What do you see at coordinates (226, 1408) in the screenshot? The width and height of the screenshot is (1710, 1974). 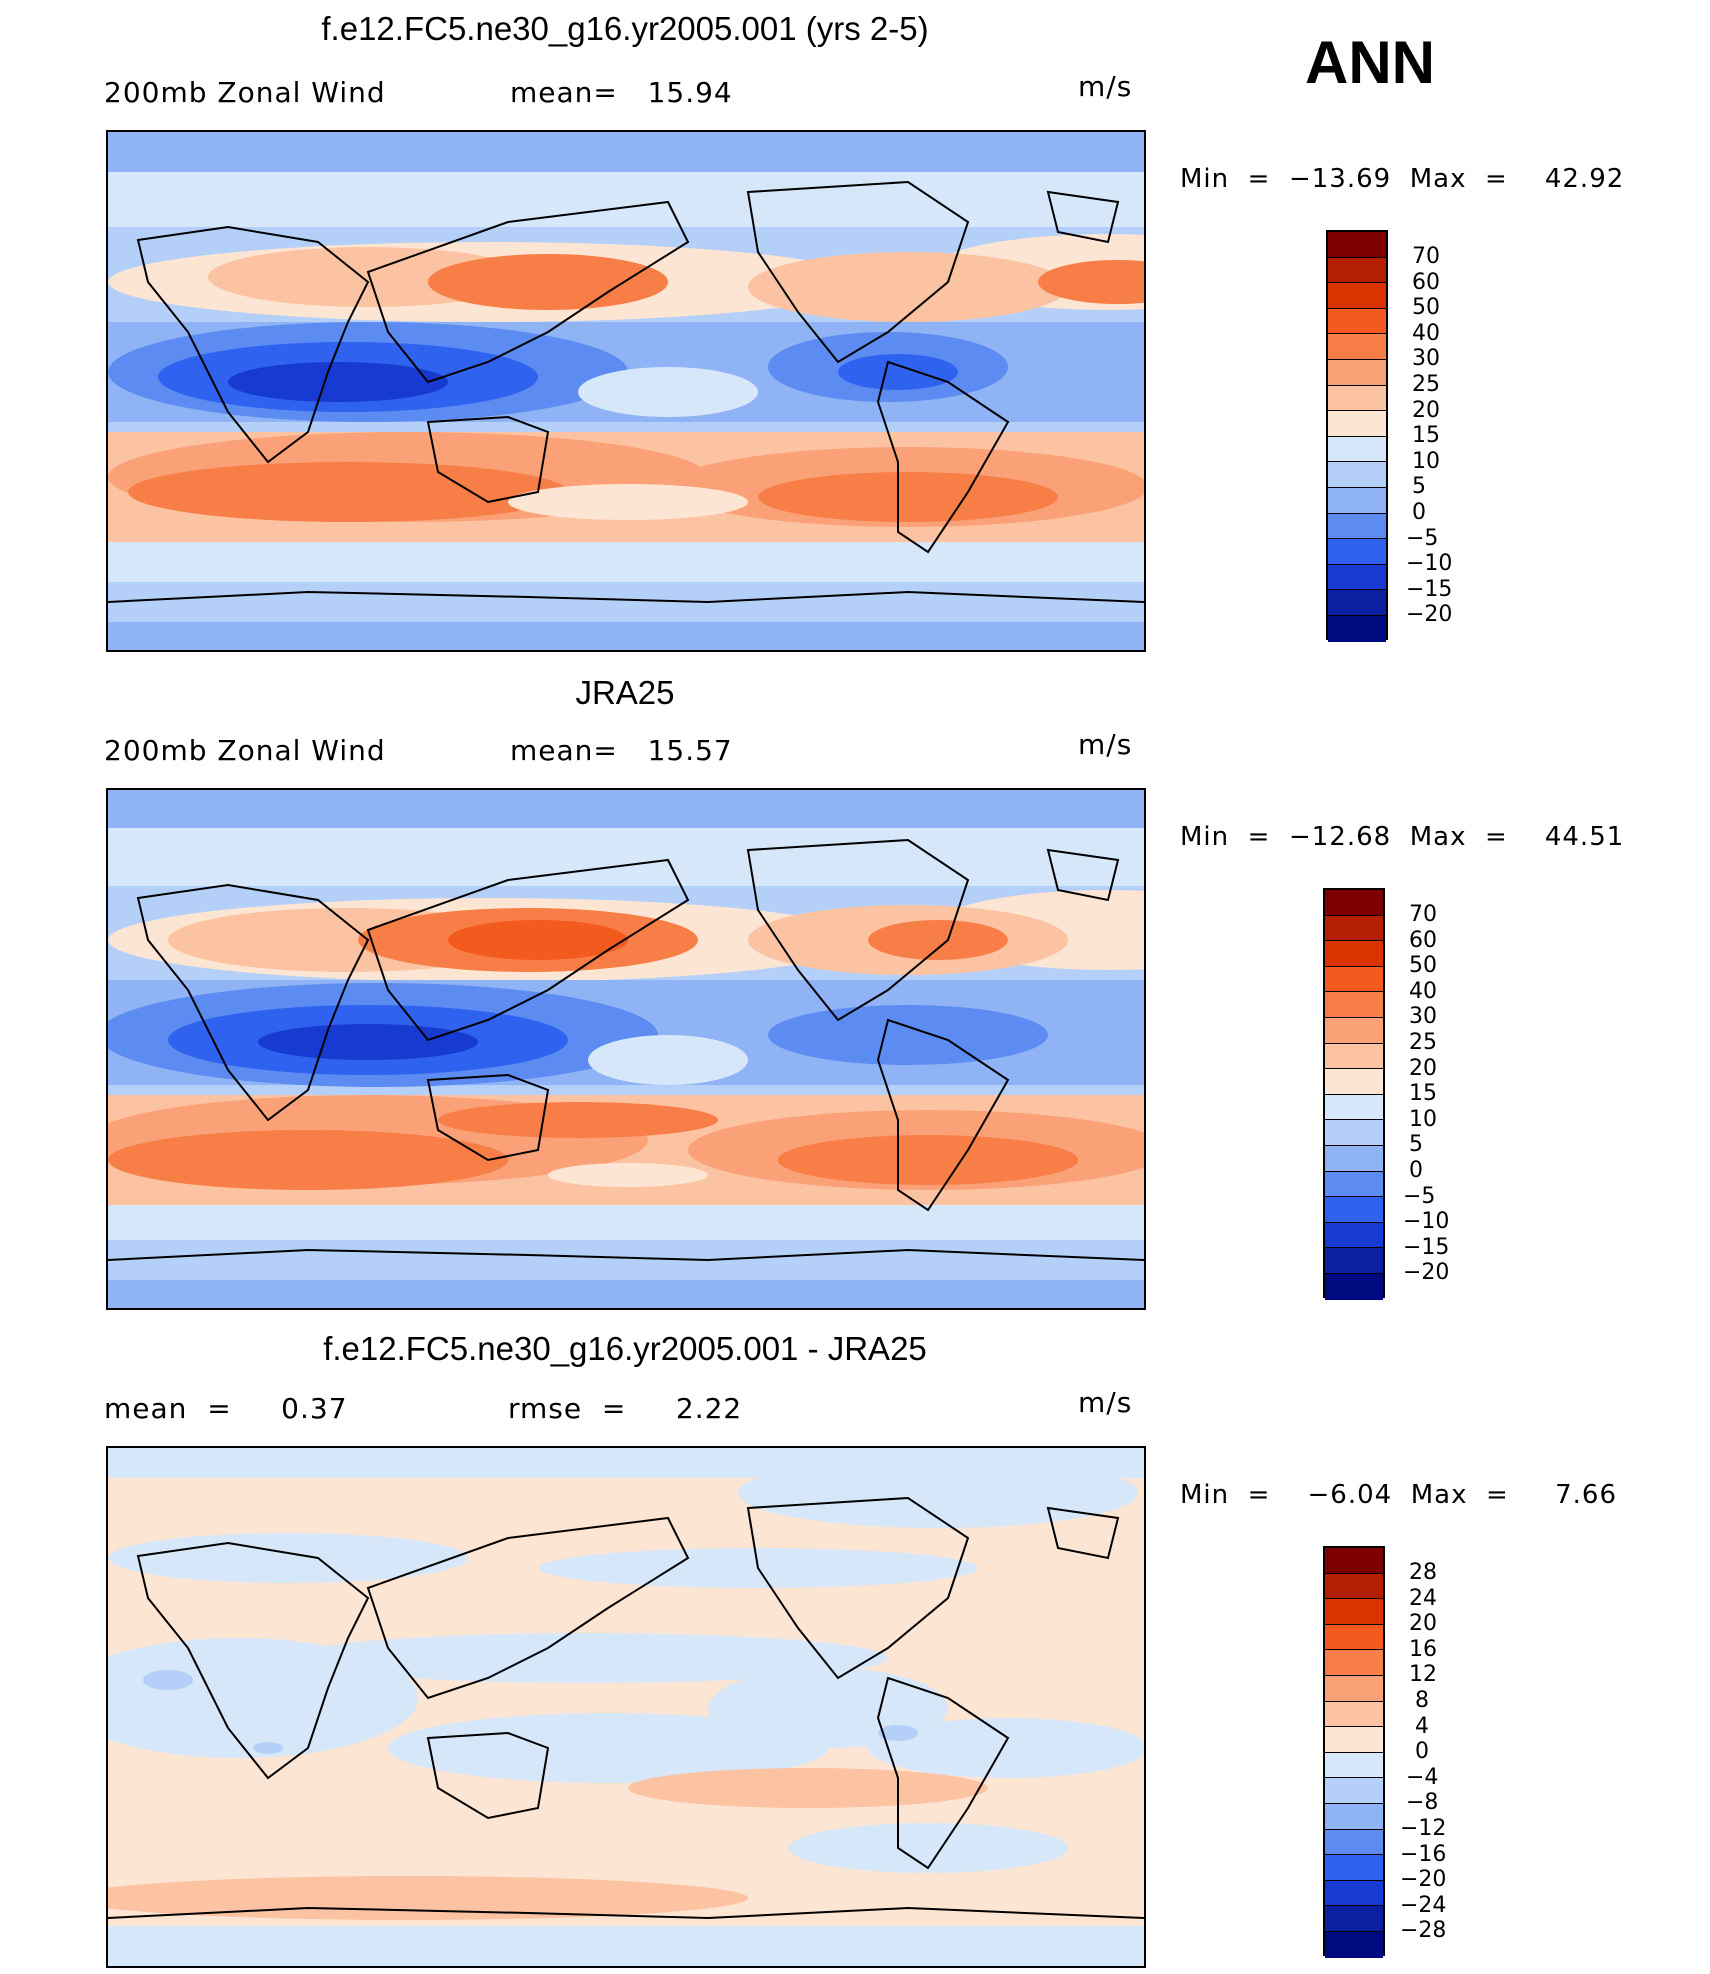 I see `panel-3-mean-label: mean = 0.37` at bounding box center [226, 1408].